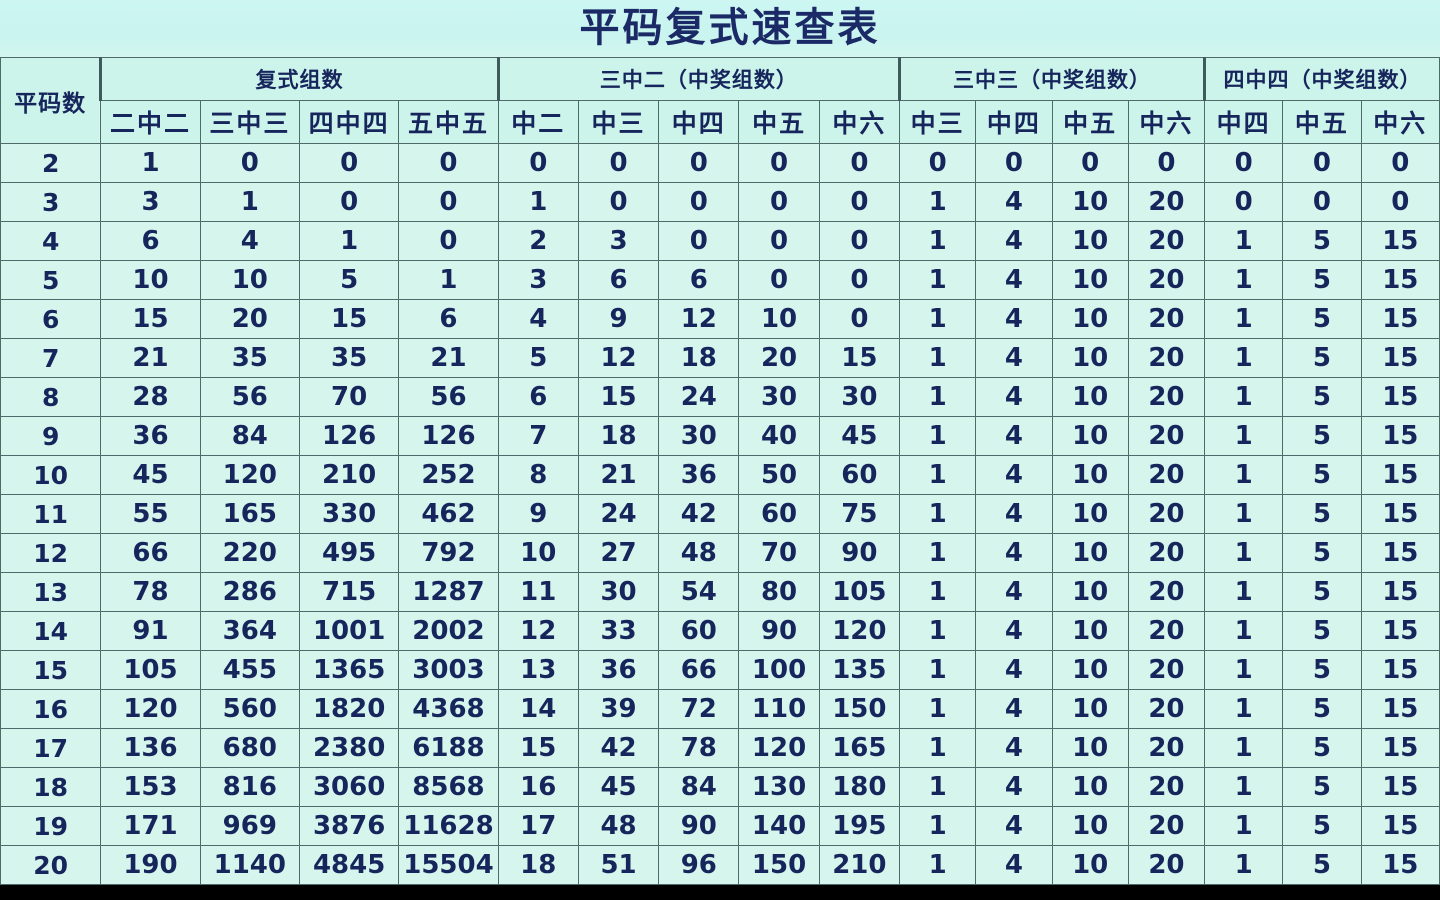 Image resolution: width=1440 pixels, height=900 pixels. What do you see at coordinates (699, 122) in the screenshot?
I see `subheader-s32-hit4: 中四` at bounding box center [699, 122].